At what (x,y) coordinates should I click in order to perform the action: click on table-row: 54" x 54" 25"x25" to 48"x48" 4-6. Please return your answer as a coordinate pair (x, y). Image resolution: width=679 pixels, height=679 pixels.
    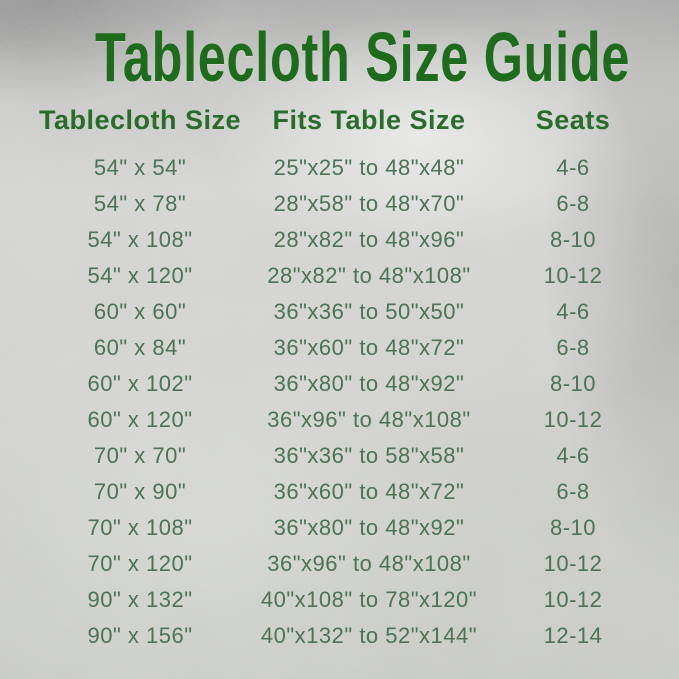
    Looking at the image, I should click on (339, 168).